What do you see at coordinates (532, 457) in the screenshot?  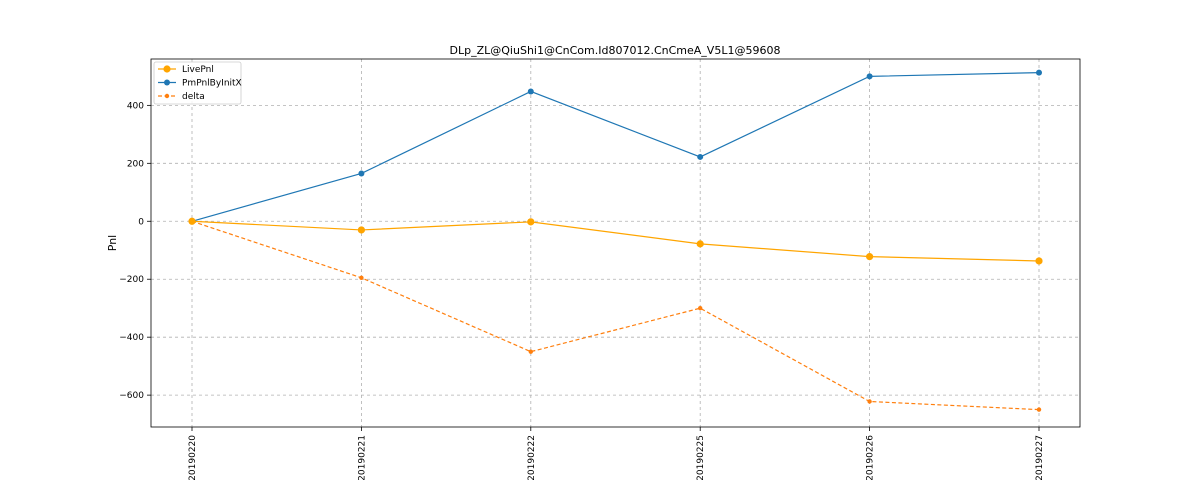 I see `x-tick-label: 20190222` at bounding box center [532, 457].